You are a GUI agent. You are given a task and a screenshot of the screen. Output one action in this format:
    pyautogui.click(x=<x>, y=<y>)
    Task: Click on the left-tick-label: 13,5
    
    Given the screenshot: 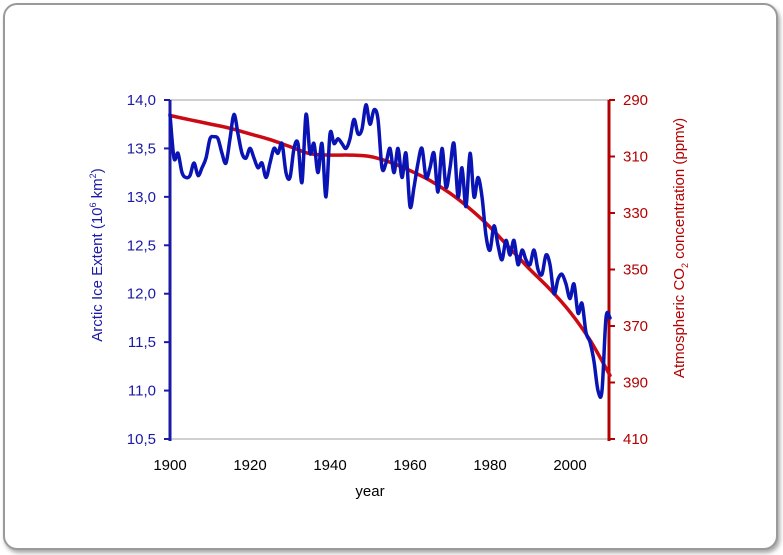 What is the action you would take?
    pyautogui.click(x=141, y=148)
    